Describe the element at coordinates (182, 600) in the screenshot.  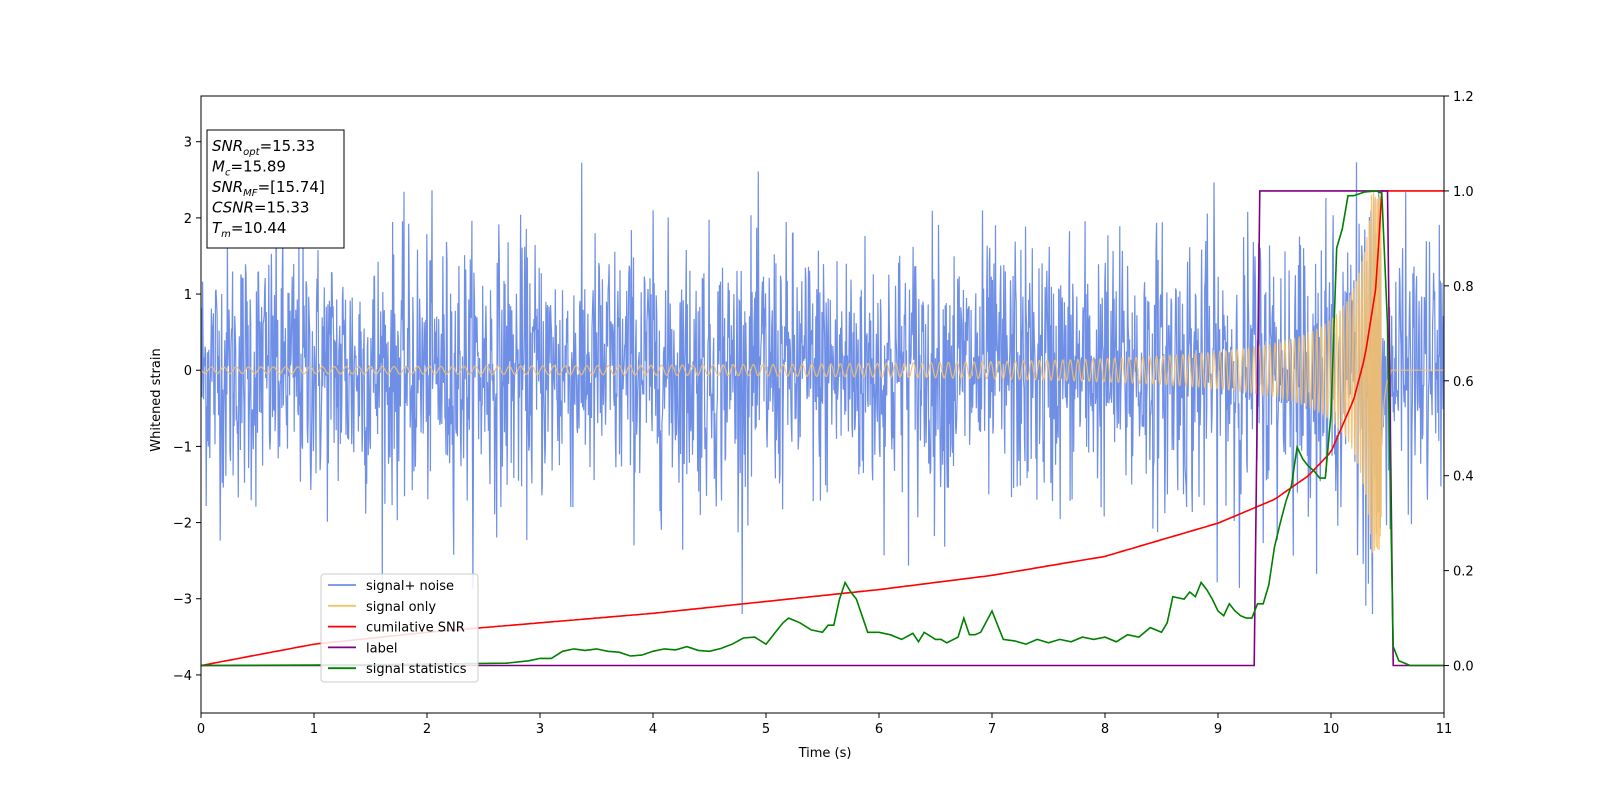
I see `y-left-tick-label: −3` at that location.